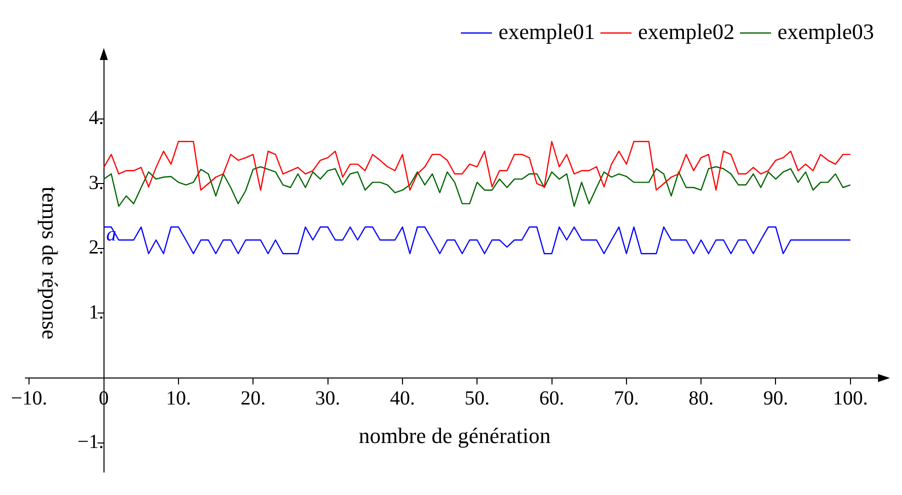 This screenshot has width=902, height=495. I want to click on x-tick-label: 100., so click(850, 398).